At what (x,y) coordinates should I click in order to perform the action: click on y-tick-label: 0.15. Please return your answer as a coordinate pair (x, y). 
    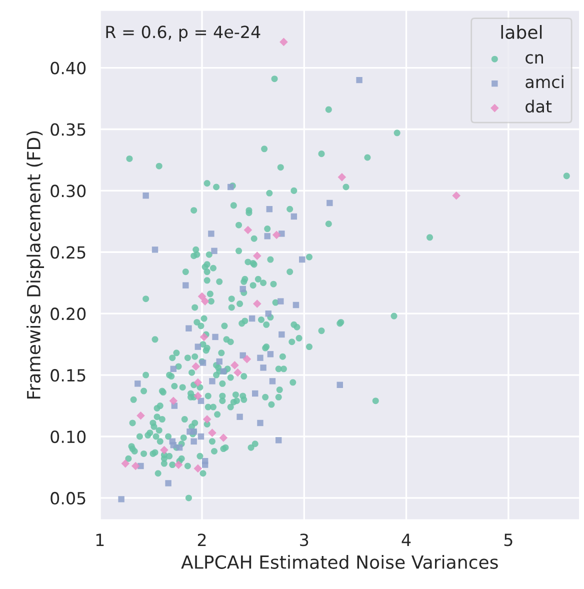
    Looking at the image, I should click on (68, 375).